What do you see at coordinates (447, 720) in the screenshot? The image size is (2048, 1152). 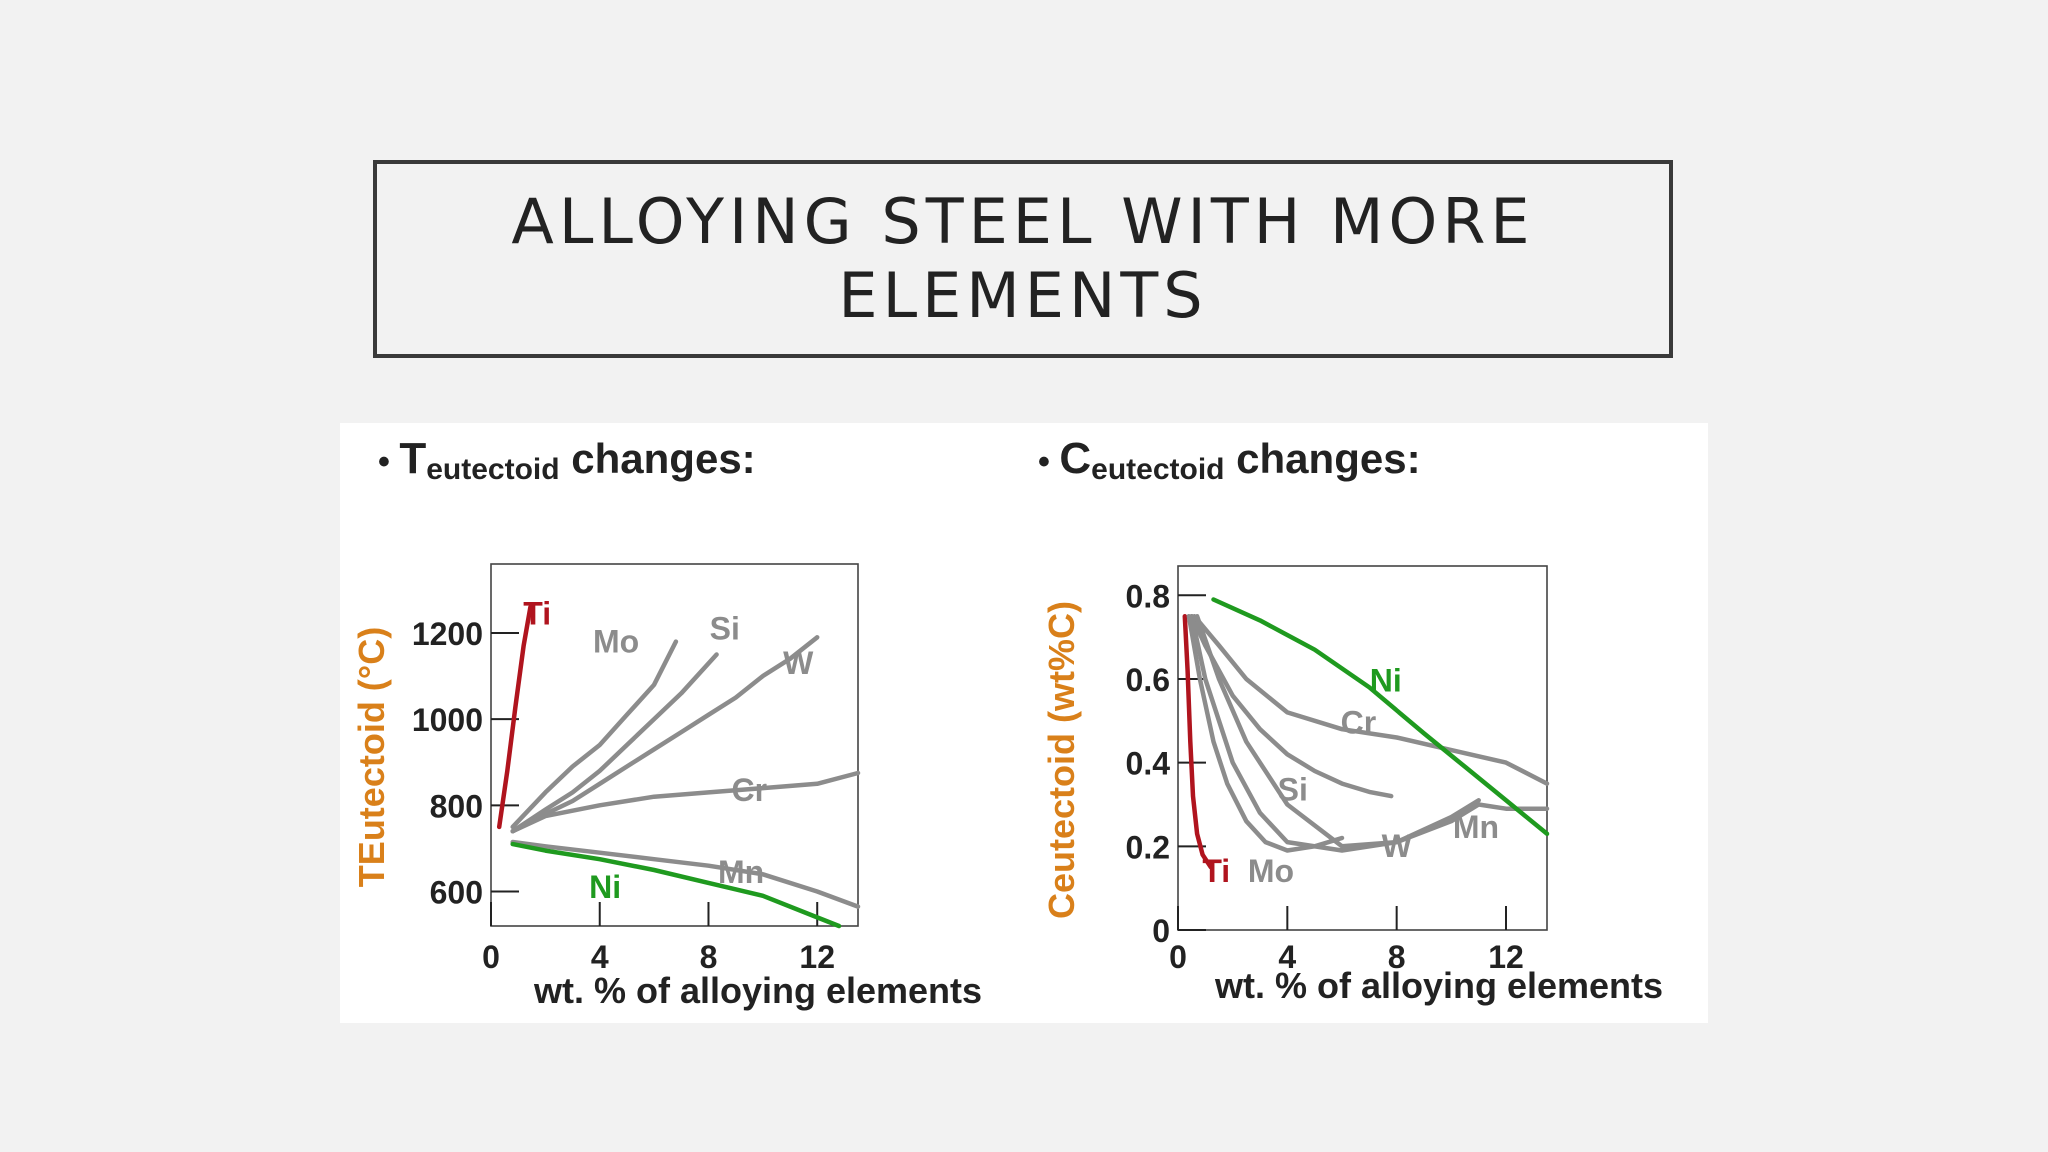 I see `y-tick-label: 1000` at bounding box center [447, 720].